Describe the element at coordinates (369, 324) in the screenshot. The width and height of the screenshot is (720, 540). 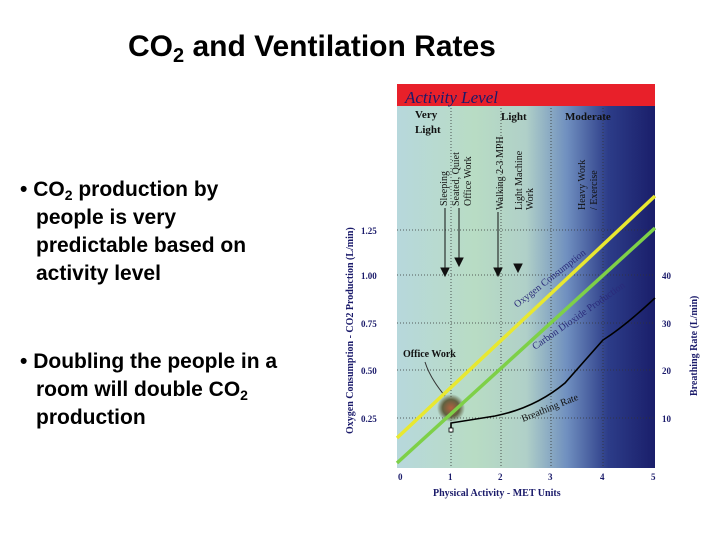
I see `y-left-tick-075: 0.75` at that location.